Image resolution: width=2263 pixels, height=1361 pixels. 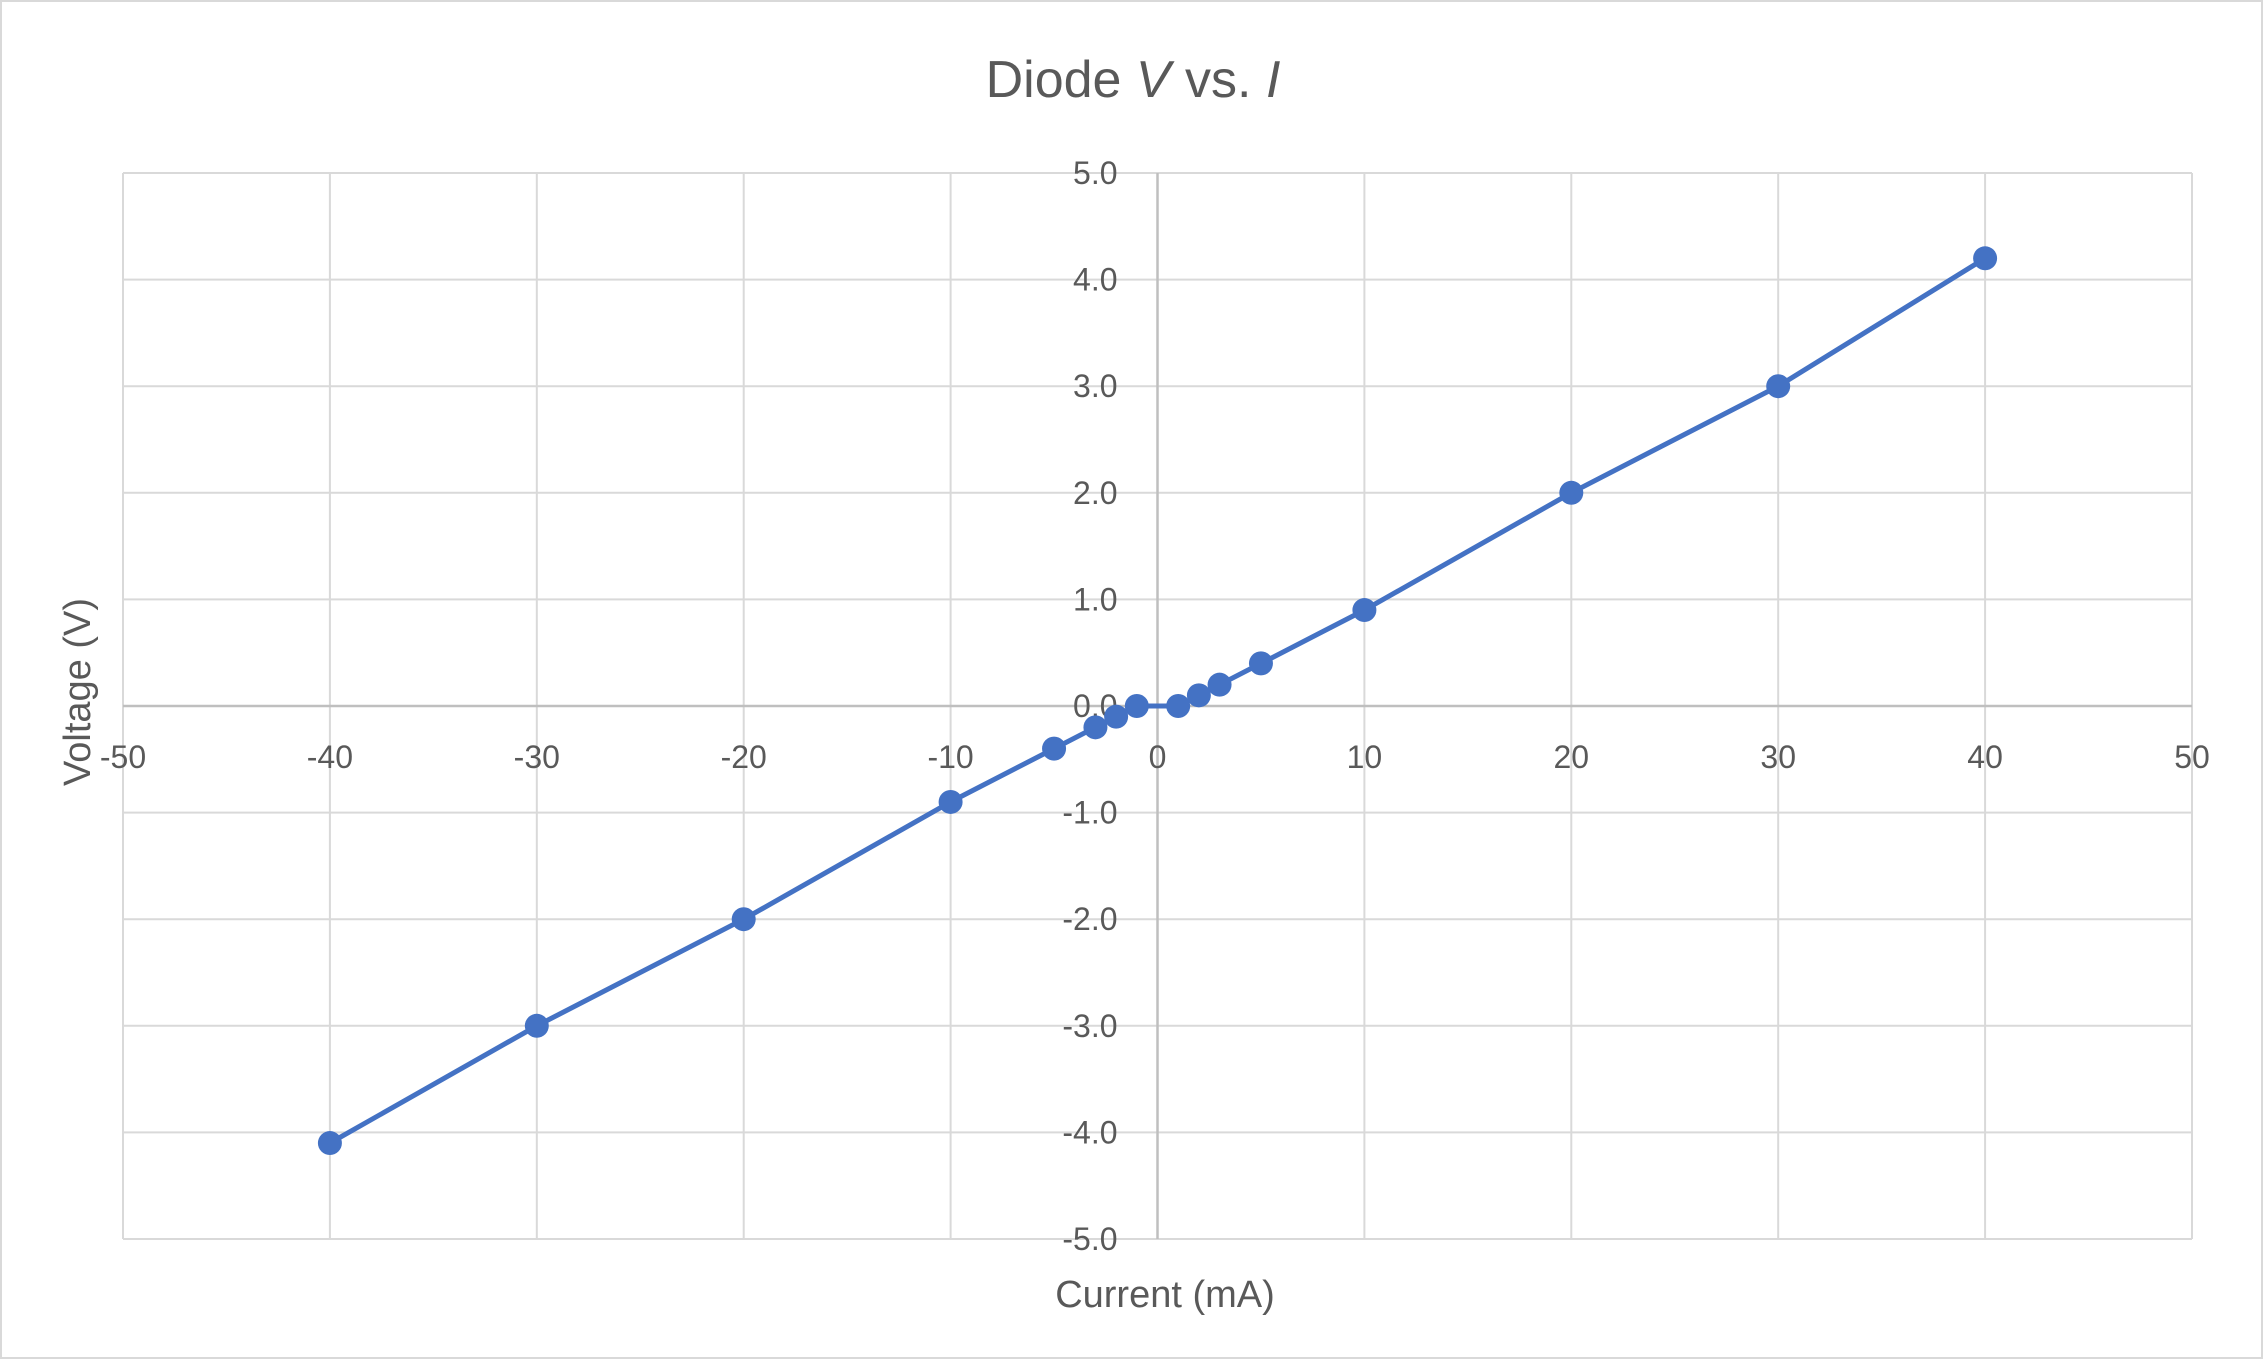 What do you see at coordinates (78, 692) in the screenshot?
I see `y-axis-title: Voltage (V)` at bounding box center [78, 692].